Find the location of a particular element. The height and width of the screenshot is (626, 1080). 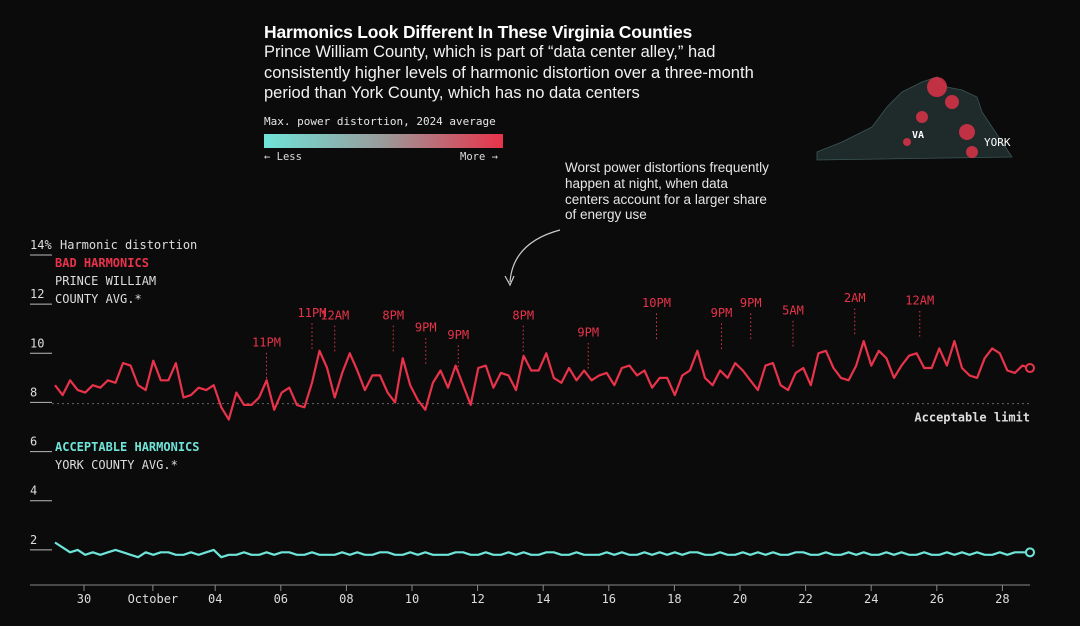

legend-gradient-bar is located at coordinates (383, 141).